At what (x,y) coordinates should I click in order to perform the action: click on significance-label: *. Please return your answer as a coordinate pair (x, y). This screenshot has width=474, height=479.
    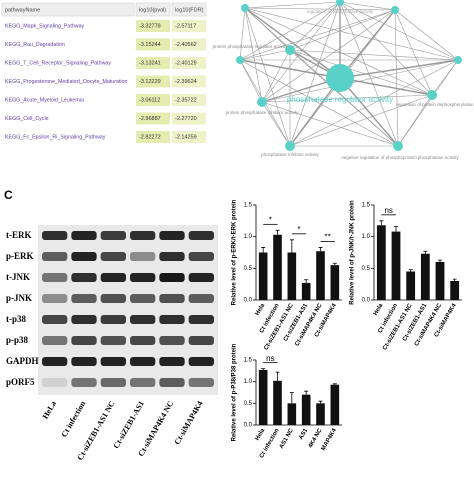
    Looking at the image, I should click on (270, 219).